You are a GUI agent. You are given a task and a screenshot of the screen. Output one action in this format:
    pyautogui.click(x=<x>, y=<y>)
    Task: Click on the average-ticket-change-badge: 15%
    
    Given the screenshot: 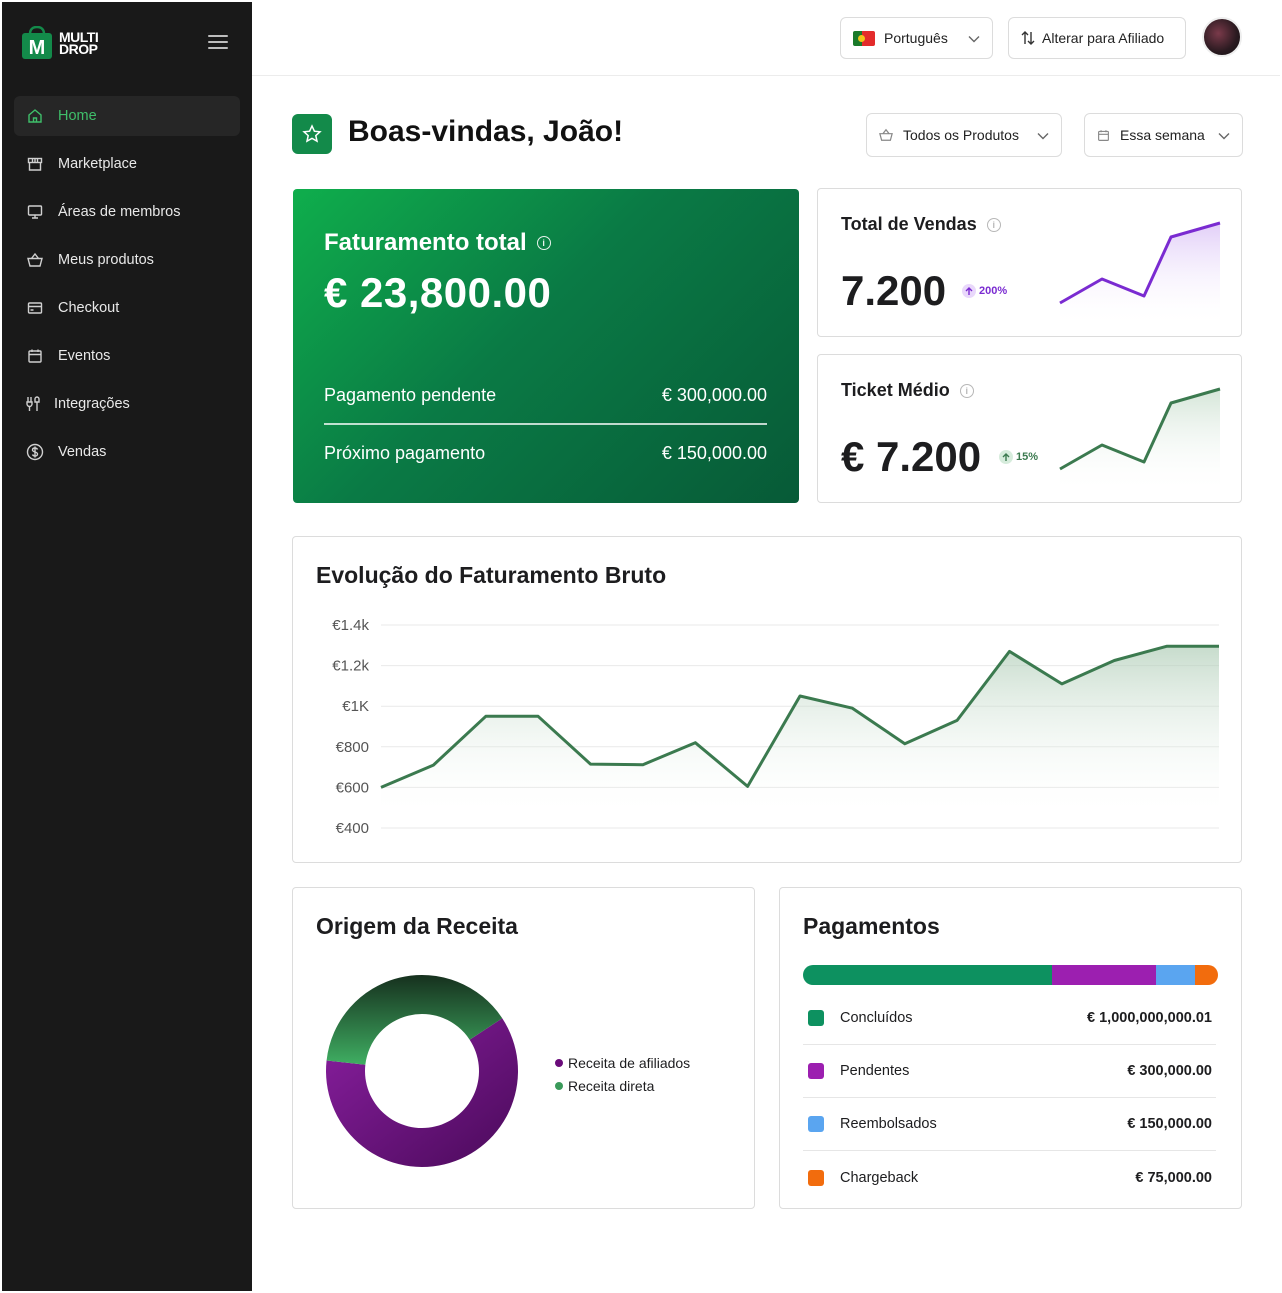 What is the action you would take?
    pyautogui.click(x=1018, y=457)
    